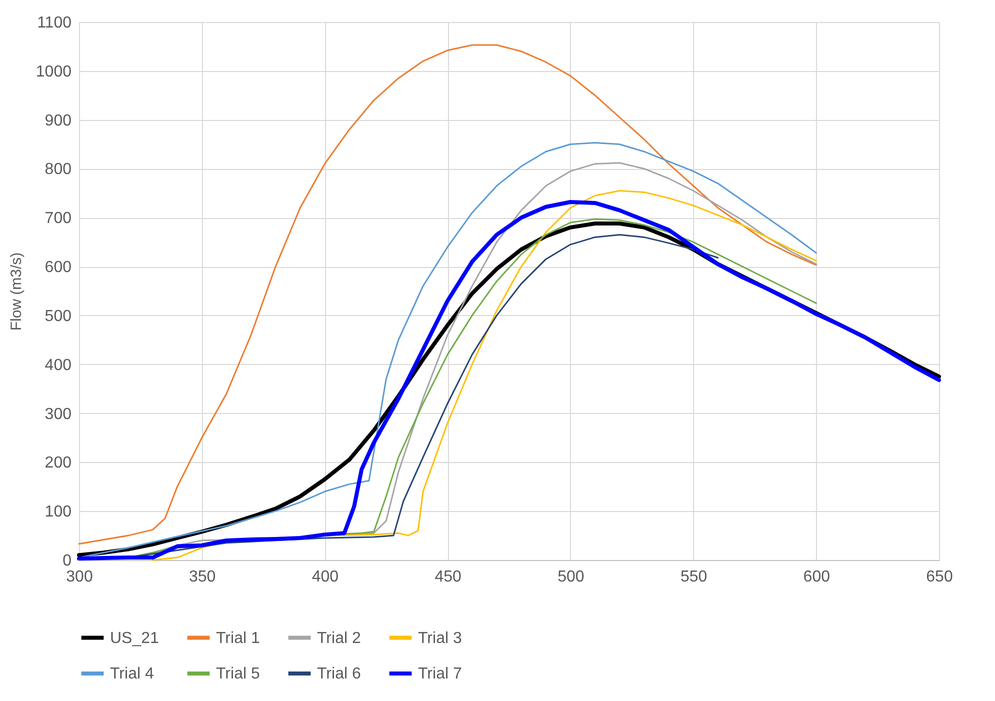 The image size is (995, 701). What do you see at coordinates (58, 169) in the screenshot?
I see `y-tick-label: 800` at bounding box center [58, 169].